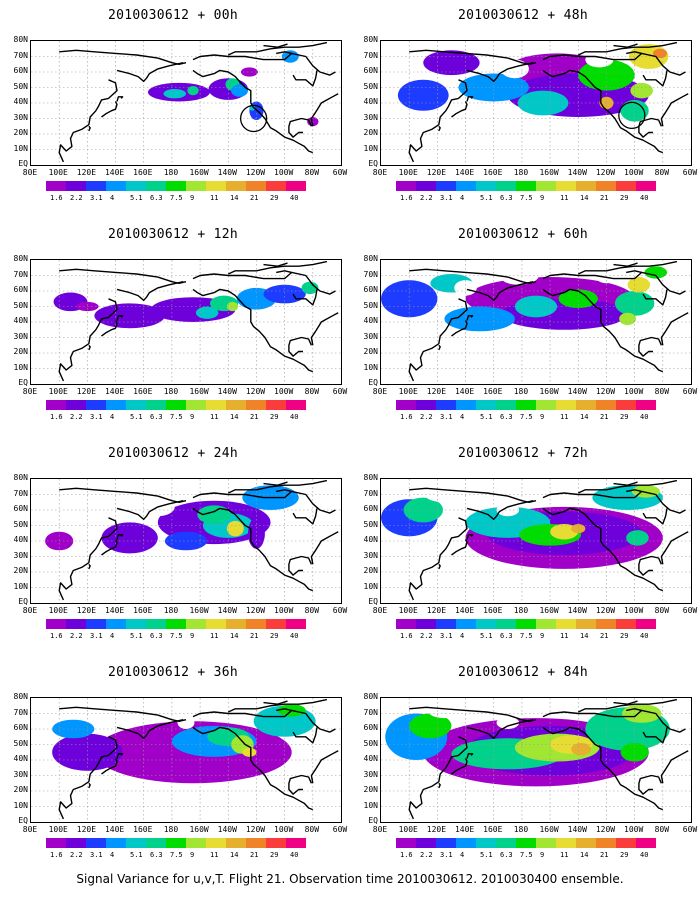  Describe the element at coordinates (436, 172) in the screenshot. I see `lon-tick-label: 120E` at that location.